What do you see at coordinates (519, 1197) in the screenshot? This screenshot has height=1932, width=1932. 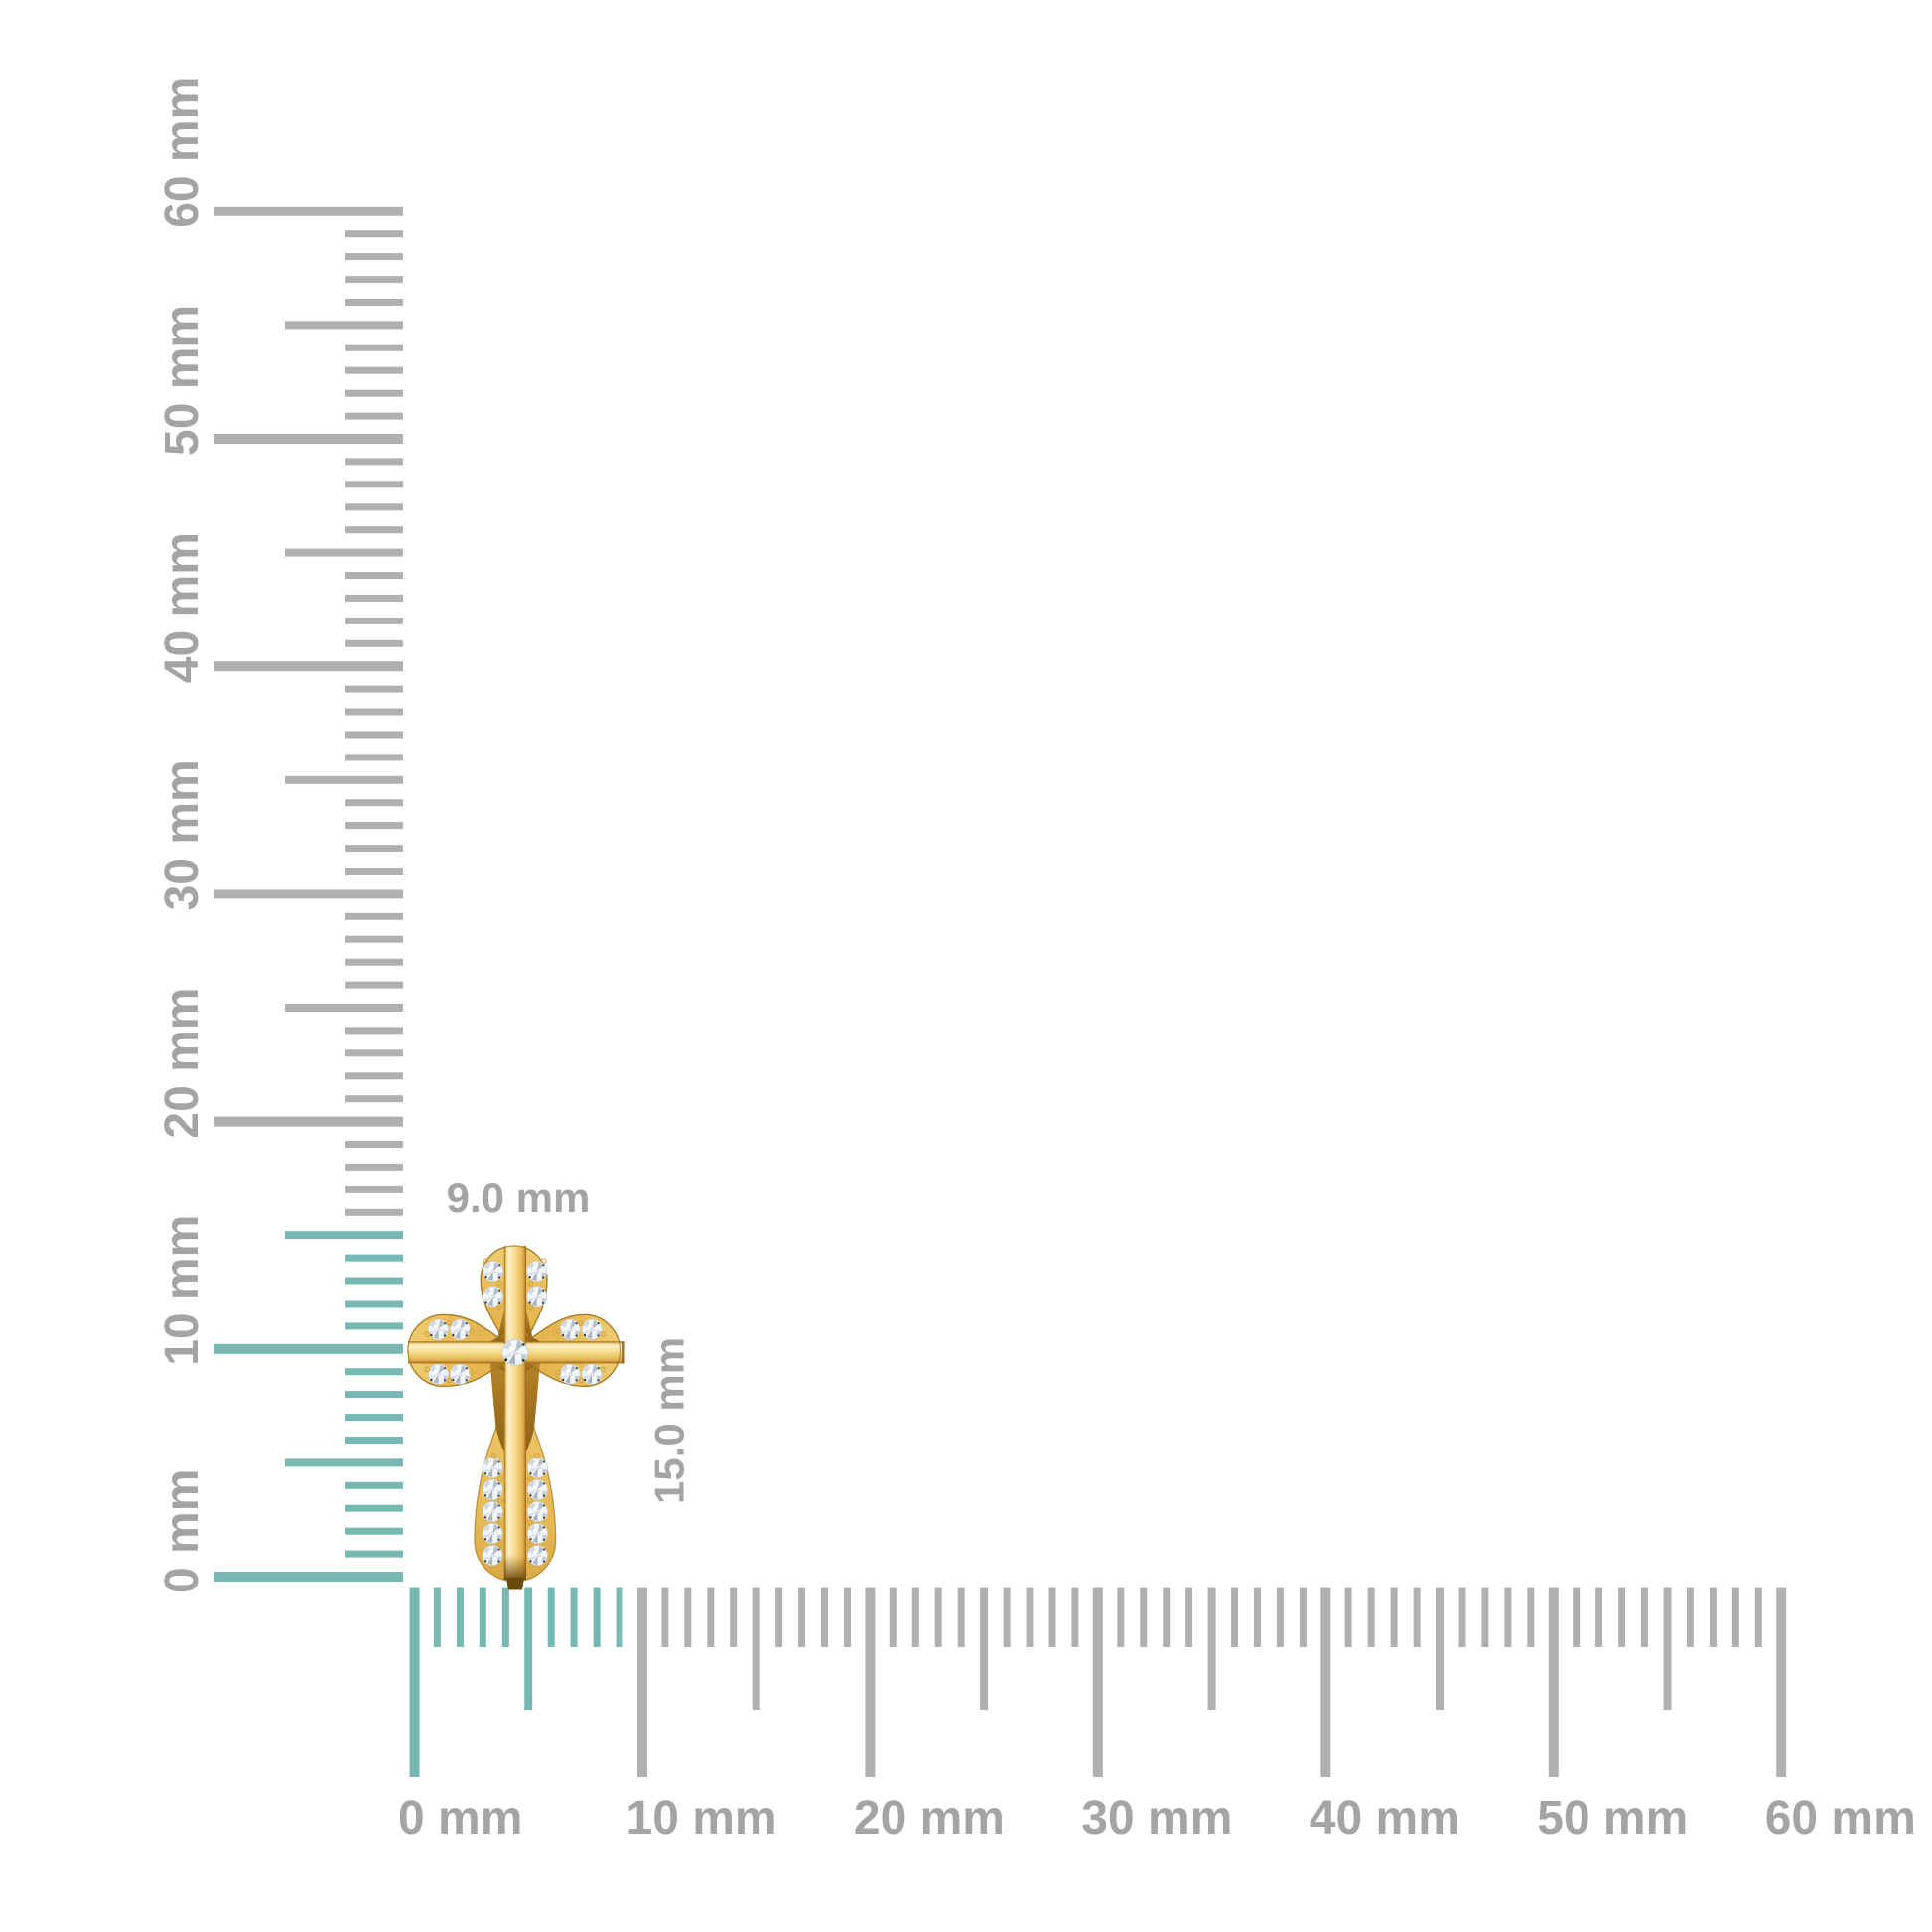 I see `svg-text: 9.0 mm` at bounding box center [519, 1197].